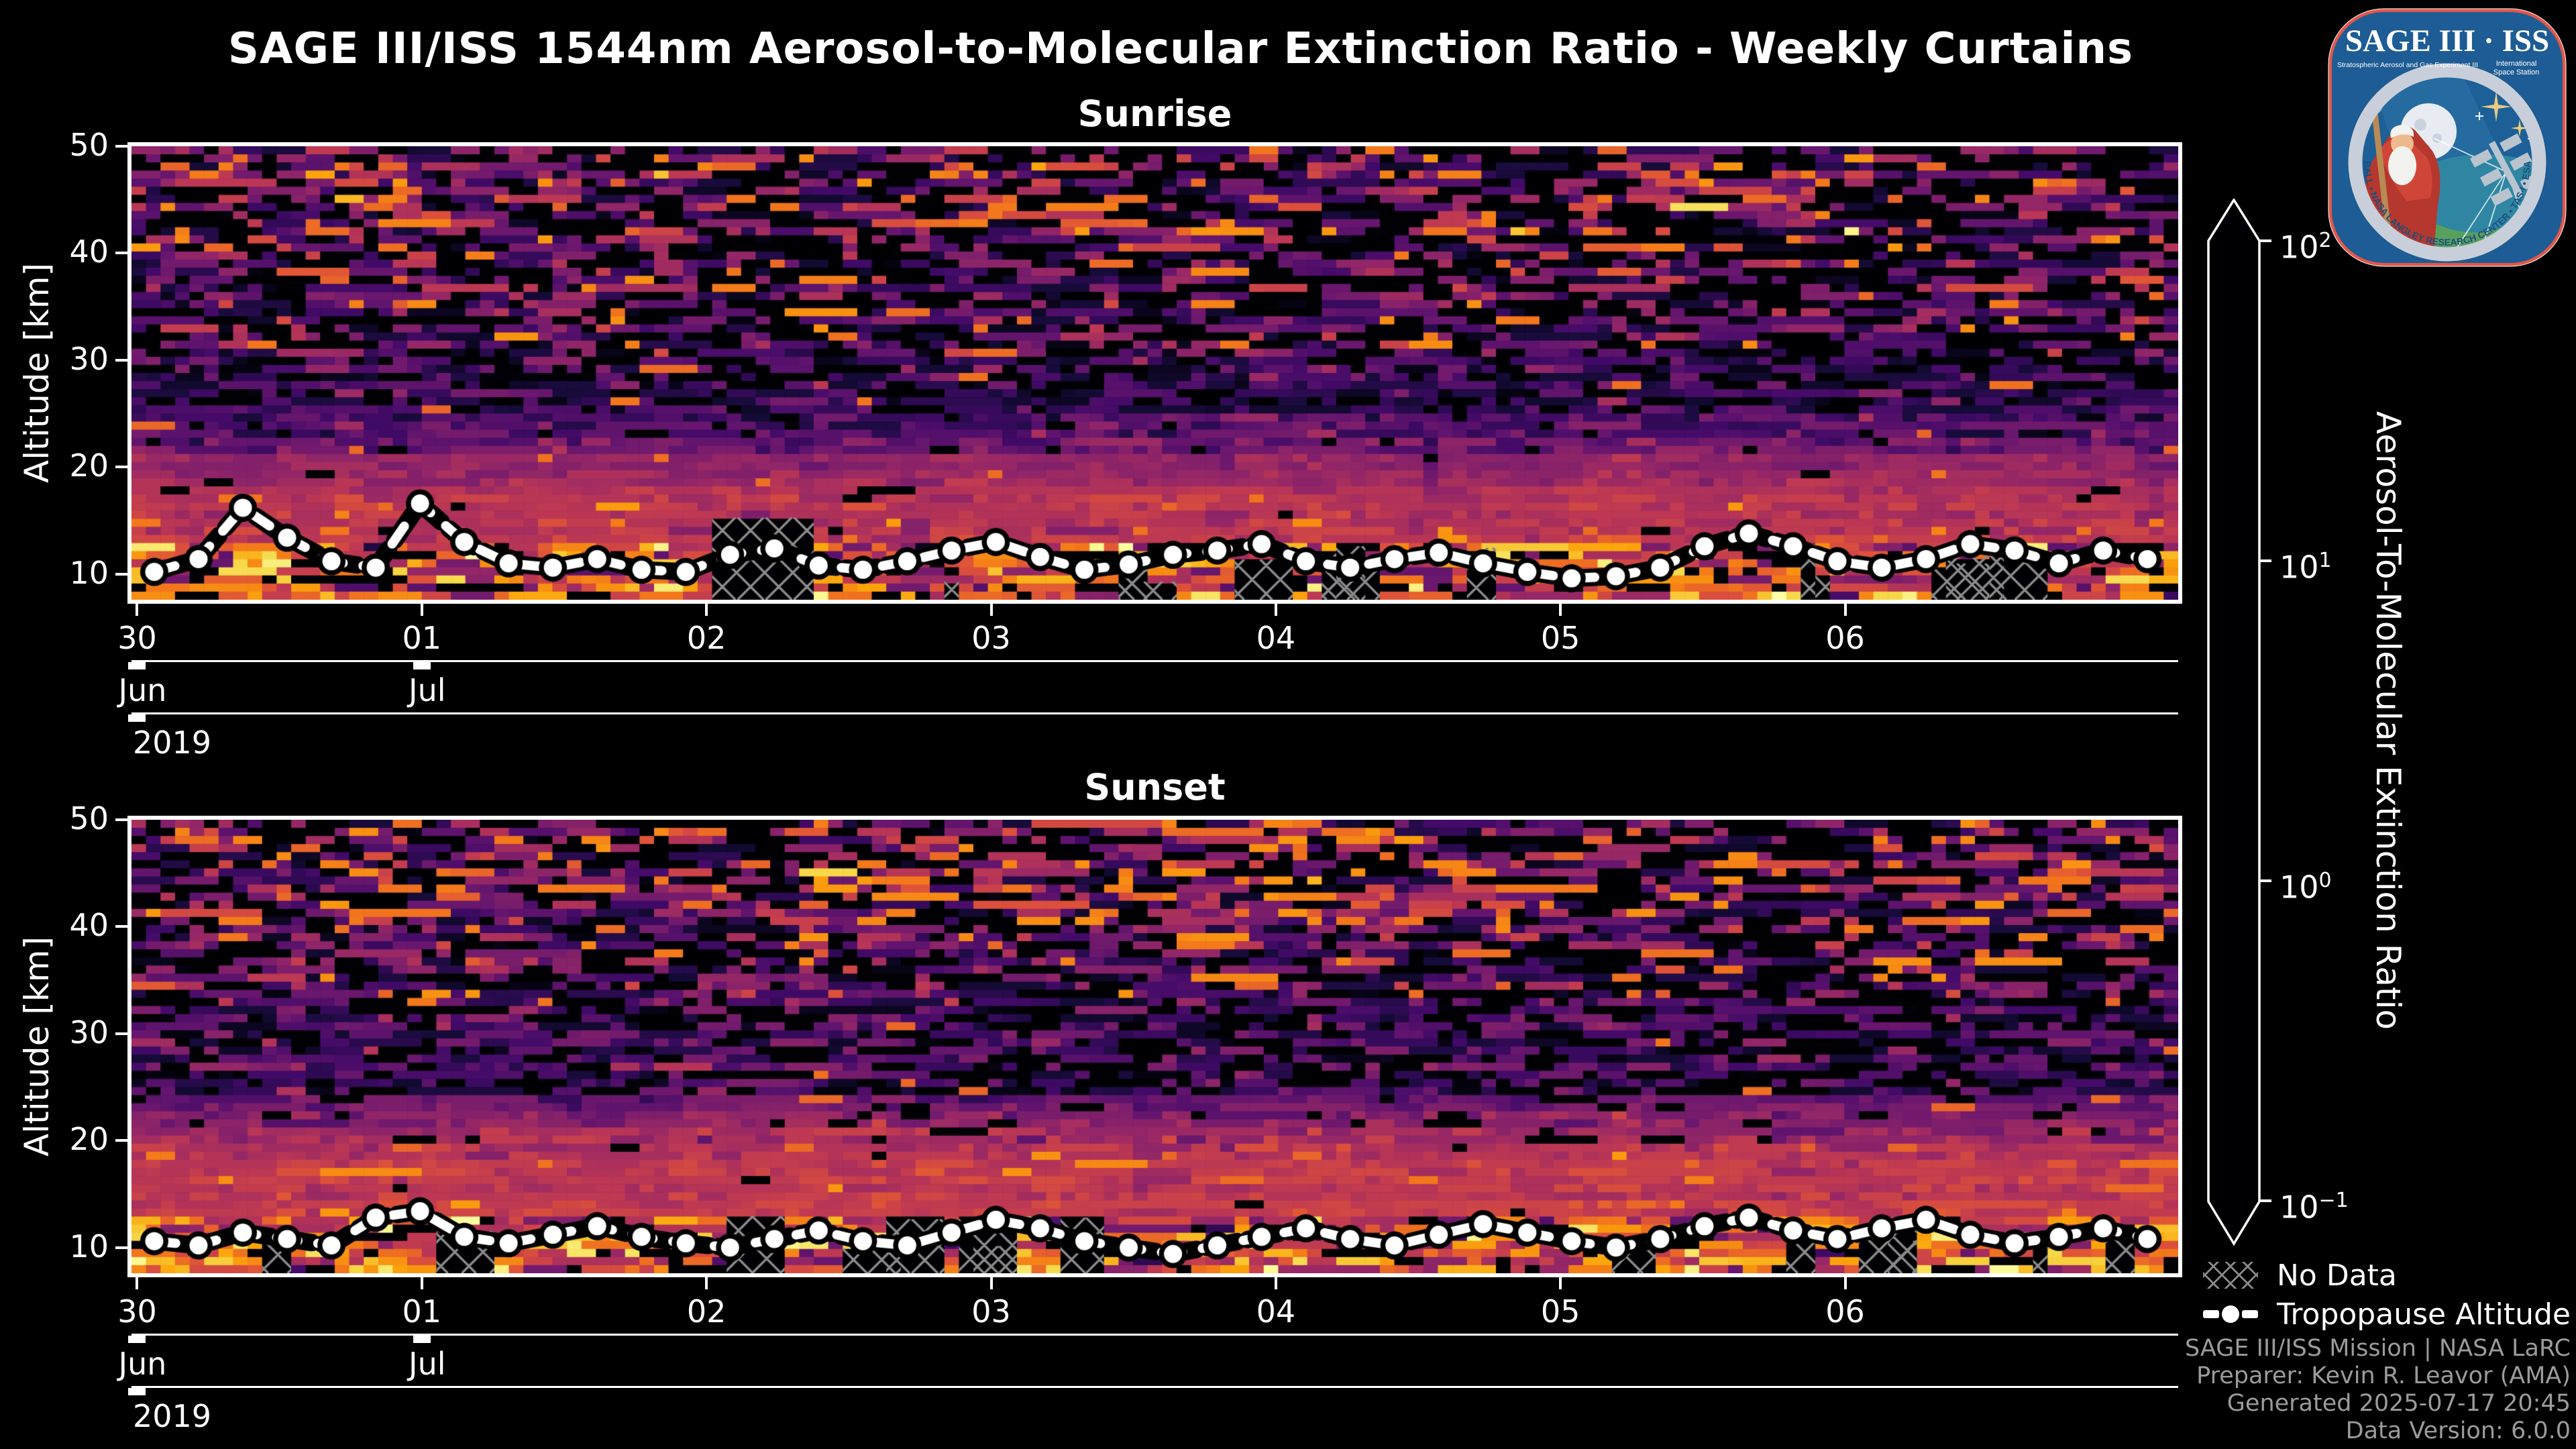  I want to click on panel-title-sunset: Sunset, so click(1155, 787).